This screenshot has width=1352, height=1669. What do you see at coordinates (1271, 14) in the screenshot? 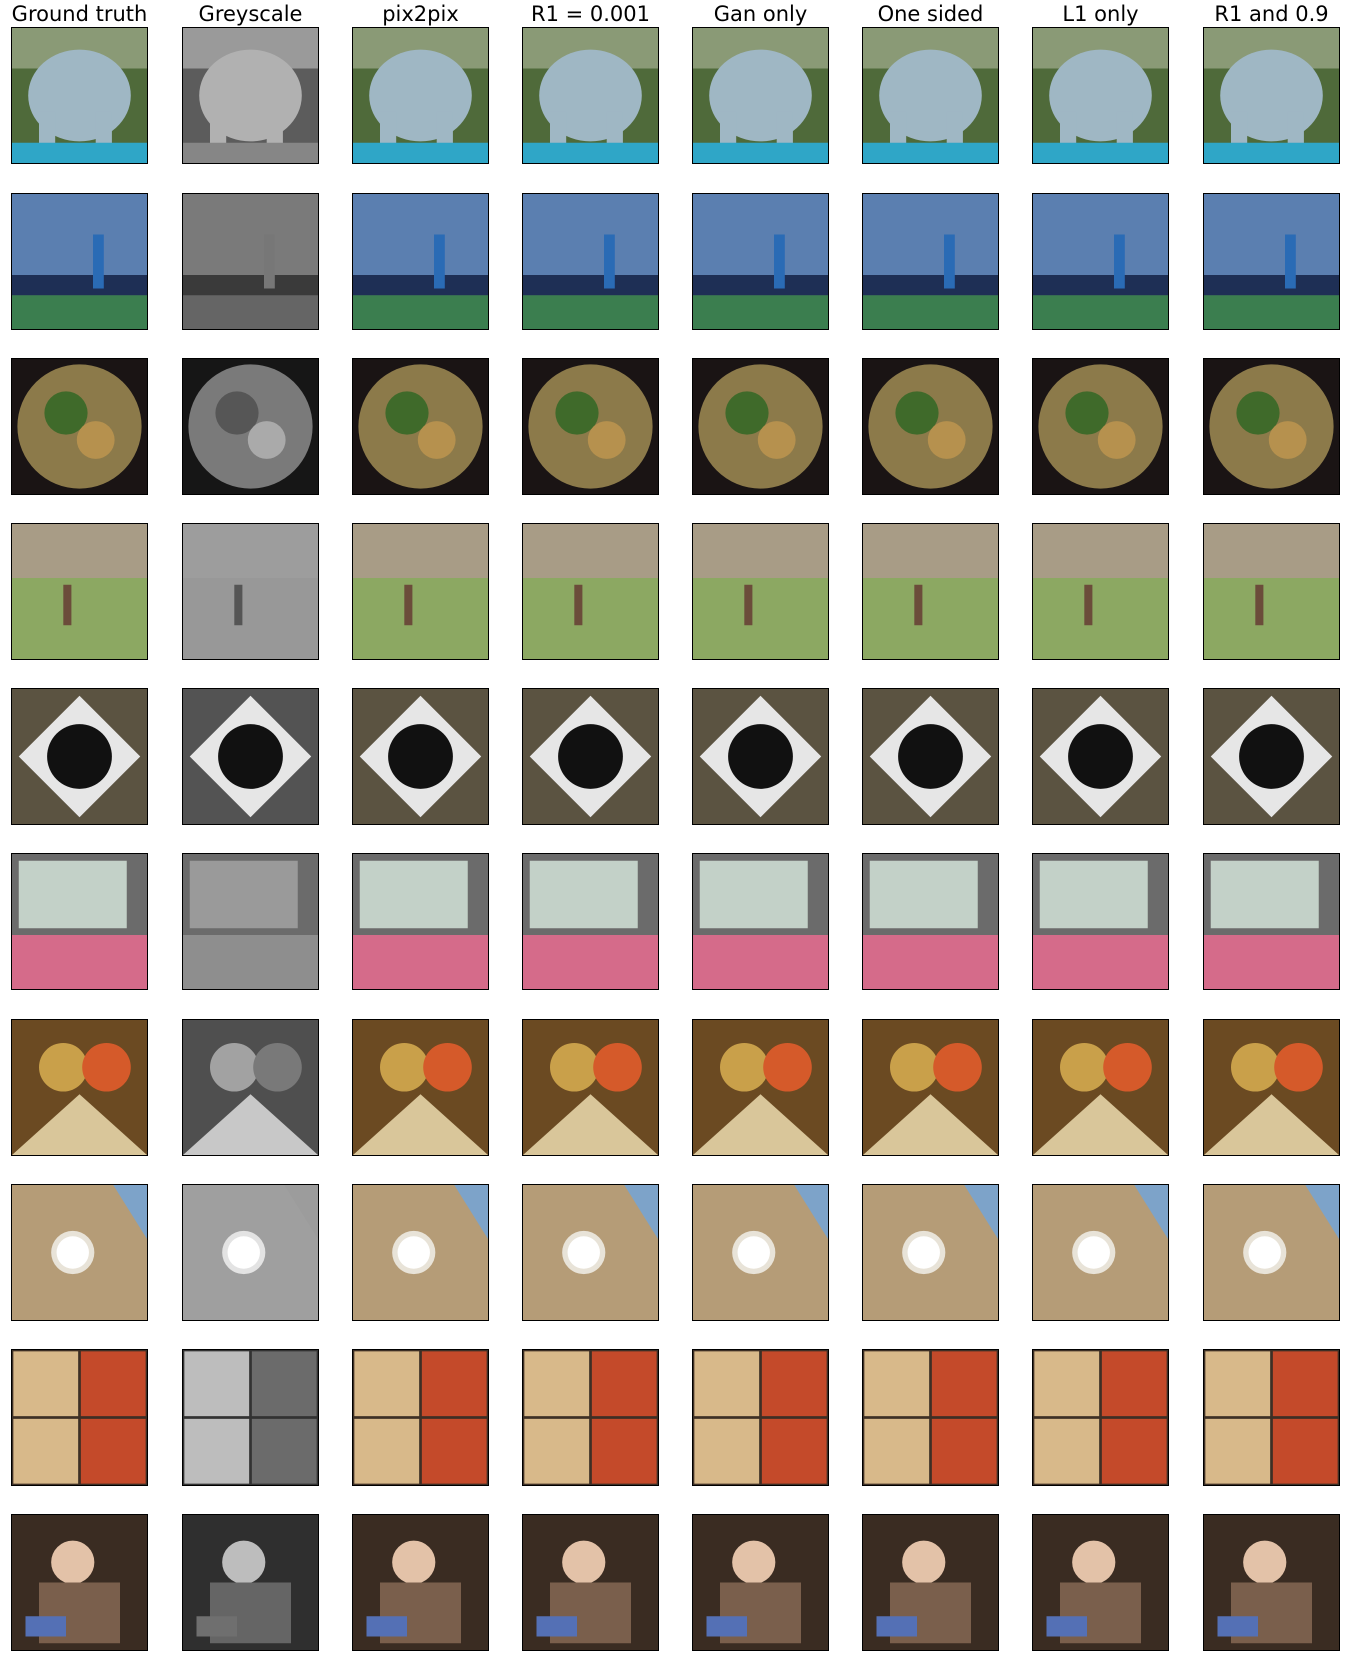
I see `column-header: R1 and 0.9` at bounding box center [1271, 14].